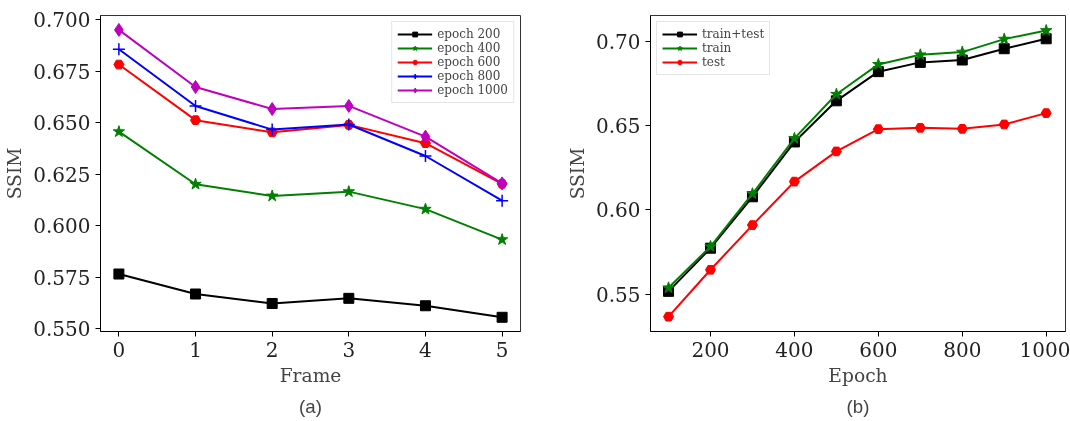 The image size is (1070, 421). I want to click on x-tick-label: 600, so click(878, 349).